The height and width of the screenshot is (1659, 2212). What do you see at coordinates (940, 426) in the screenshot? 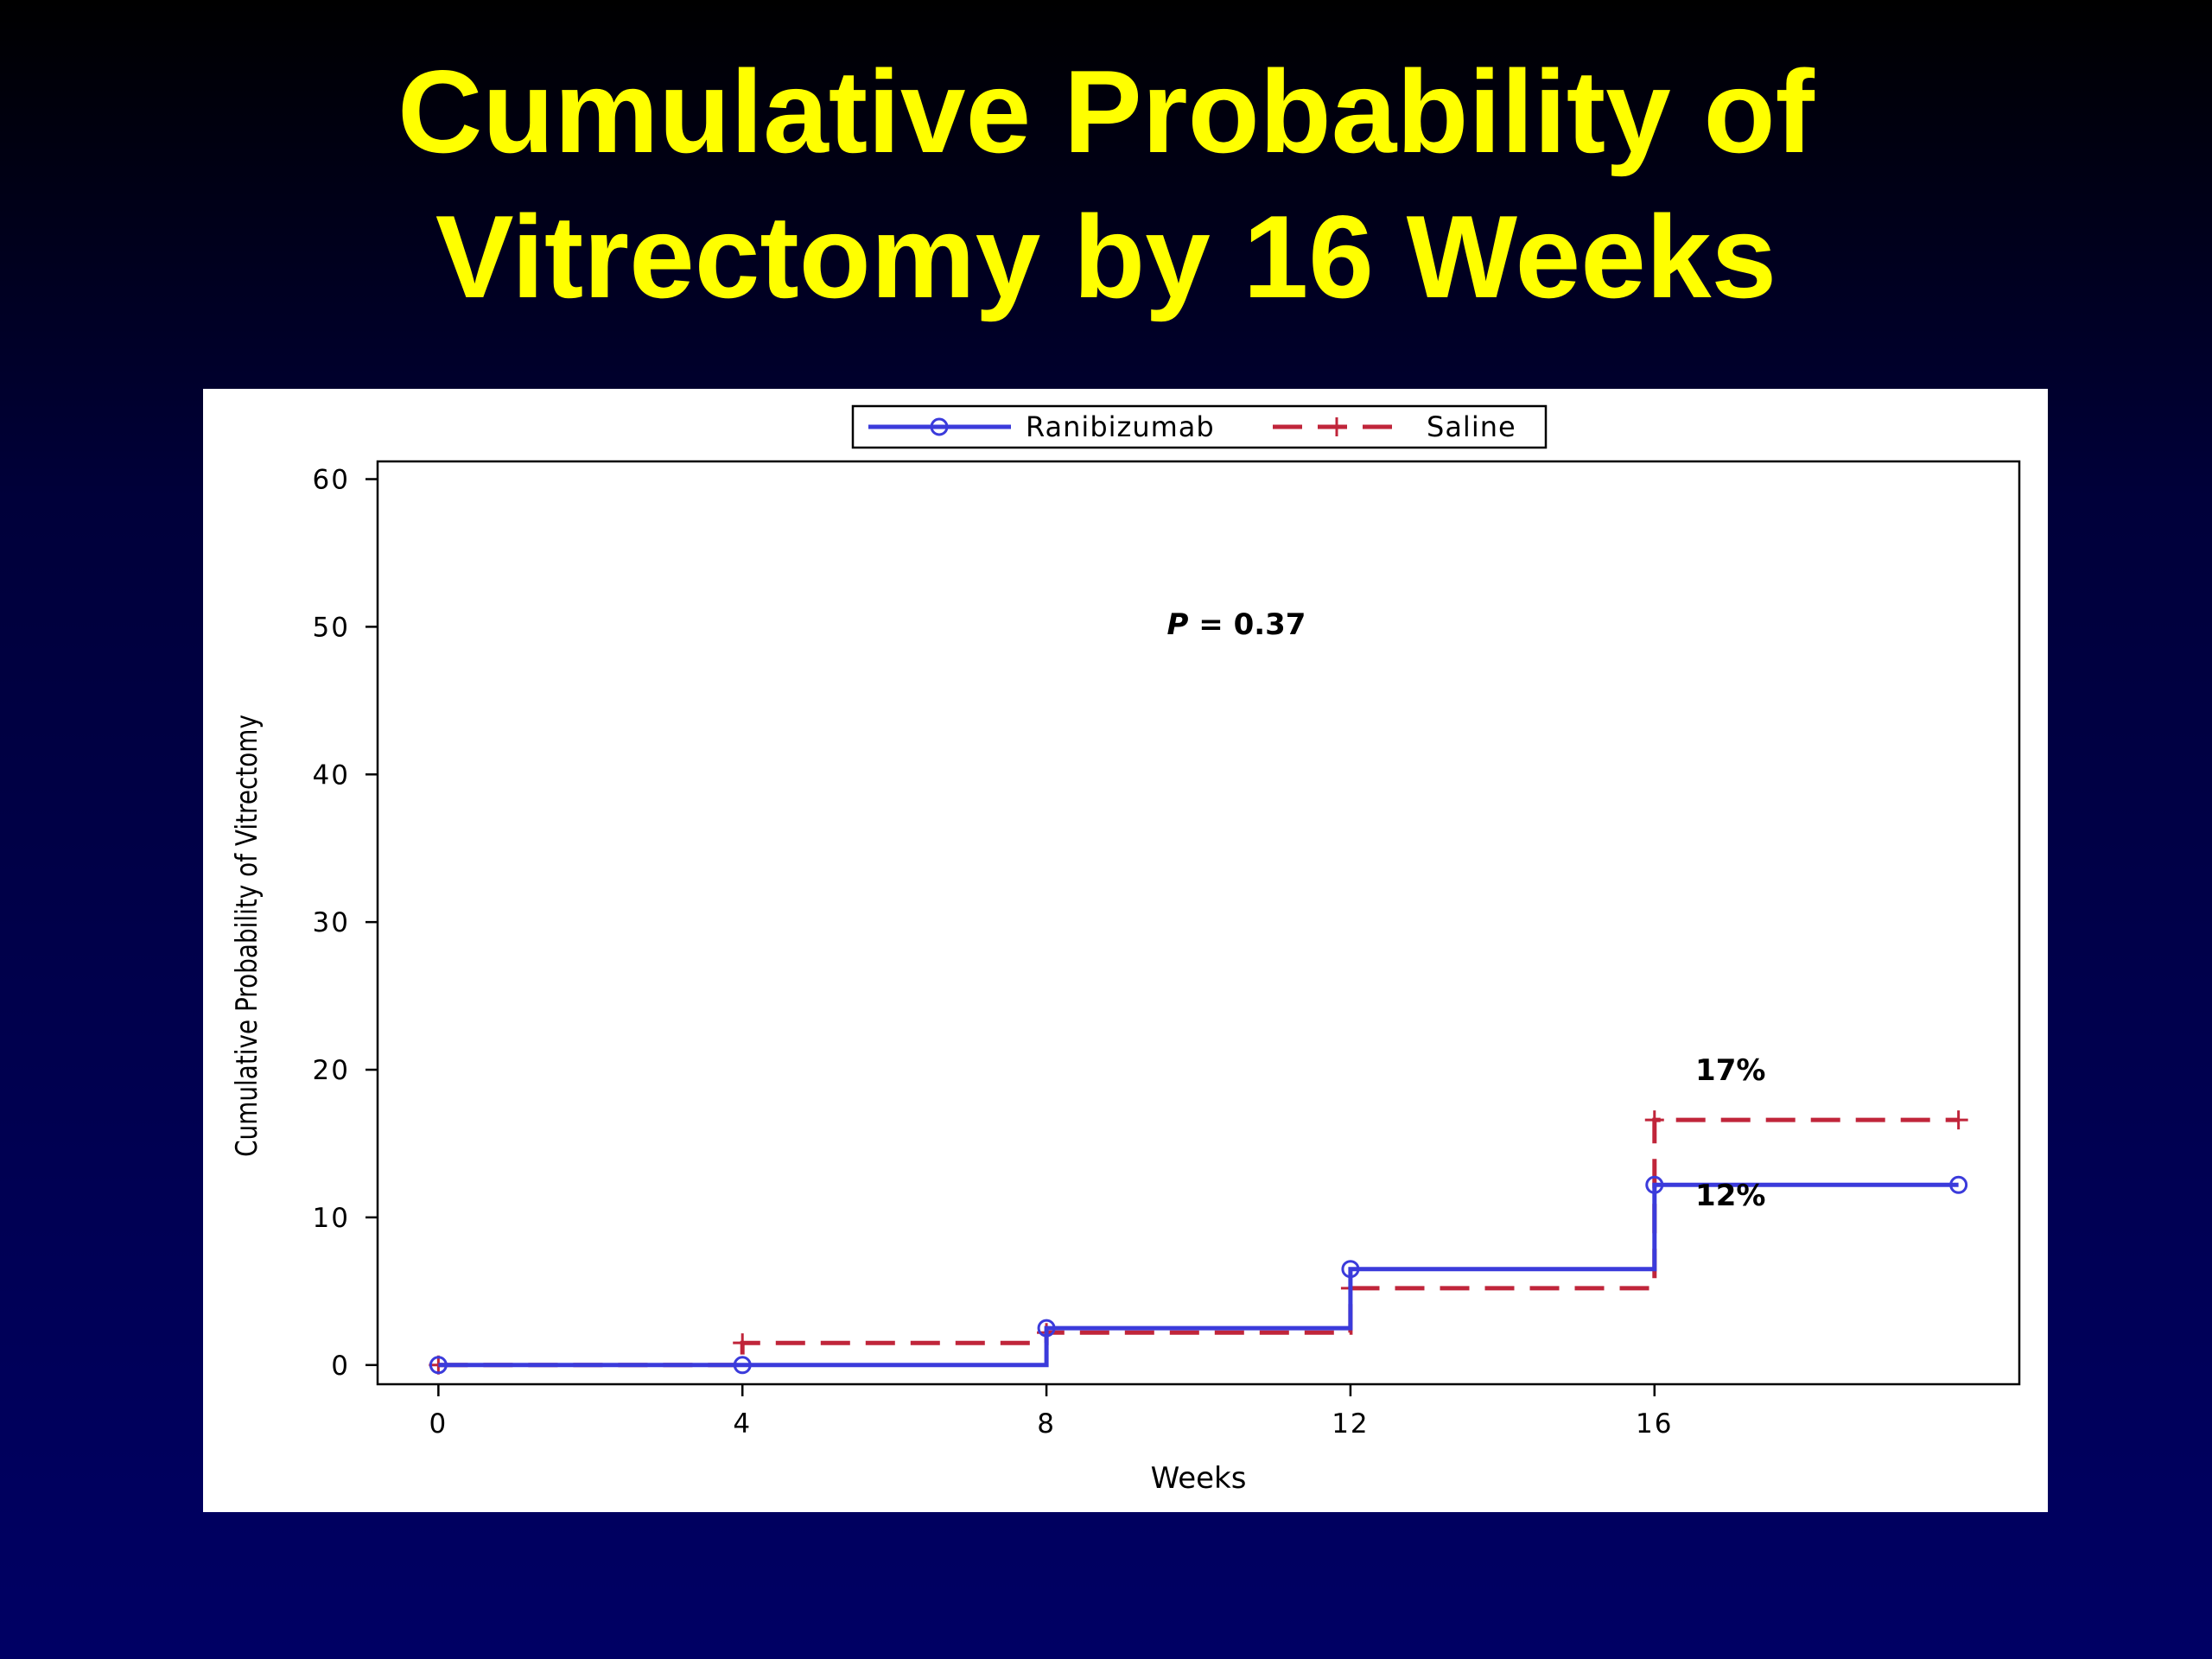
I see `legend-marker-ranibizumab` at bounding box center [940, 426].